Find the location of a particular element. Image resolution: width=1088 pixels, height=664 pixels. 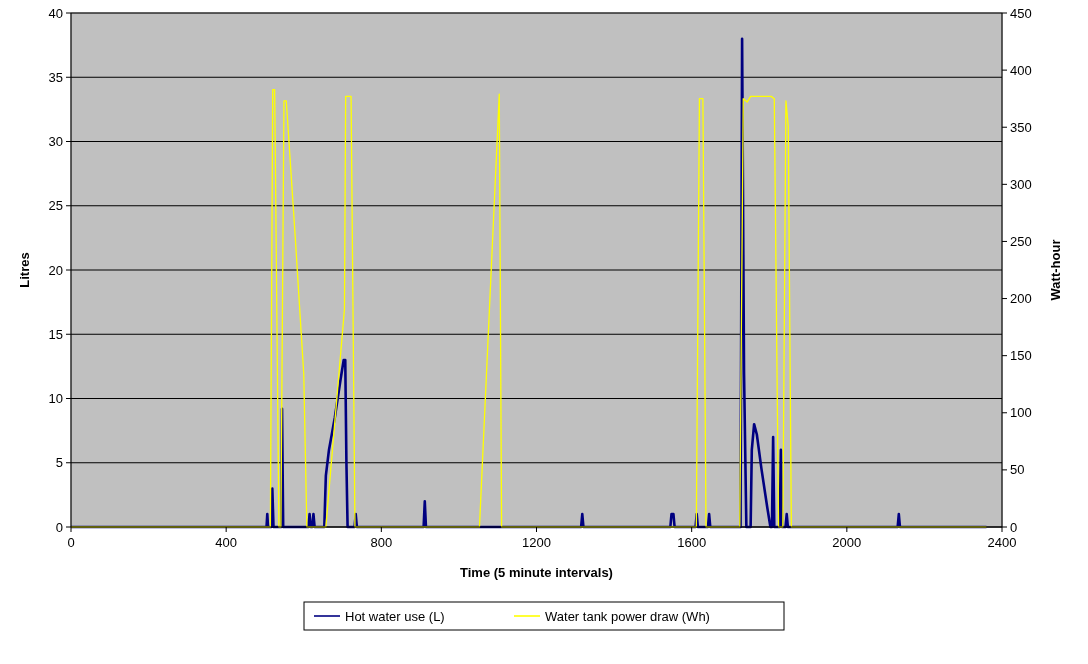

y-tick-label: 25 is located at coordinates (55, 206).